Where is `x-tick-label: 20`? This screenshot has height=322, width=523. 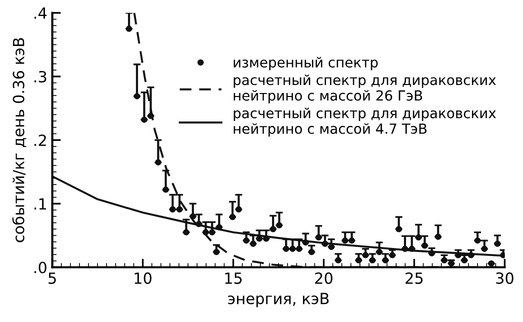
x-tick-label: 20 is located at coordinates (323, 278).